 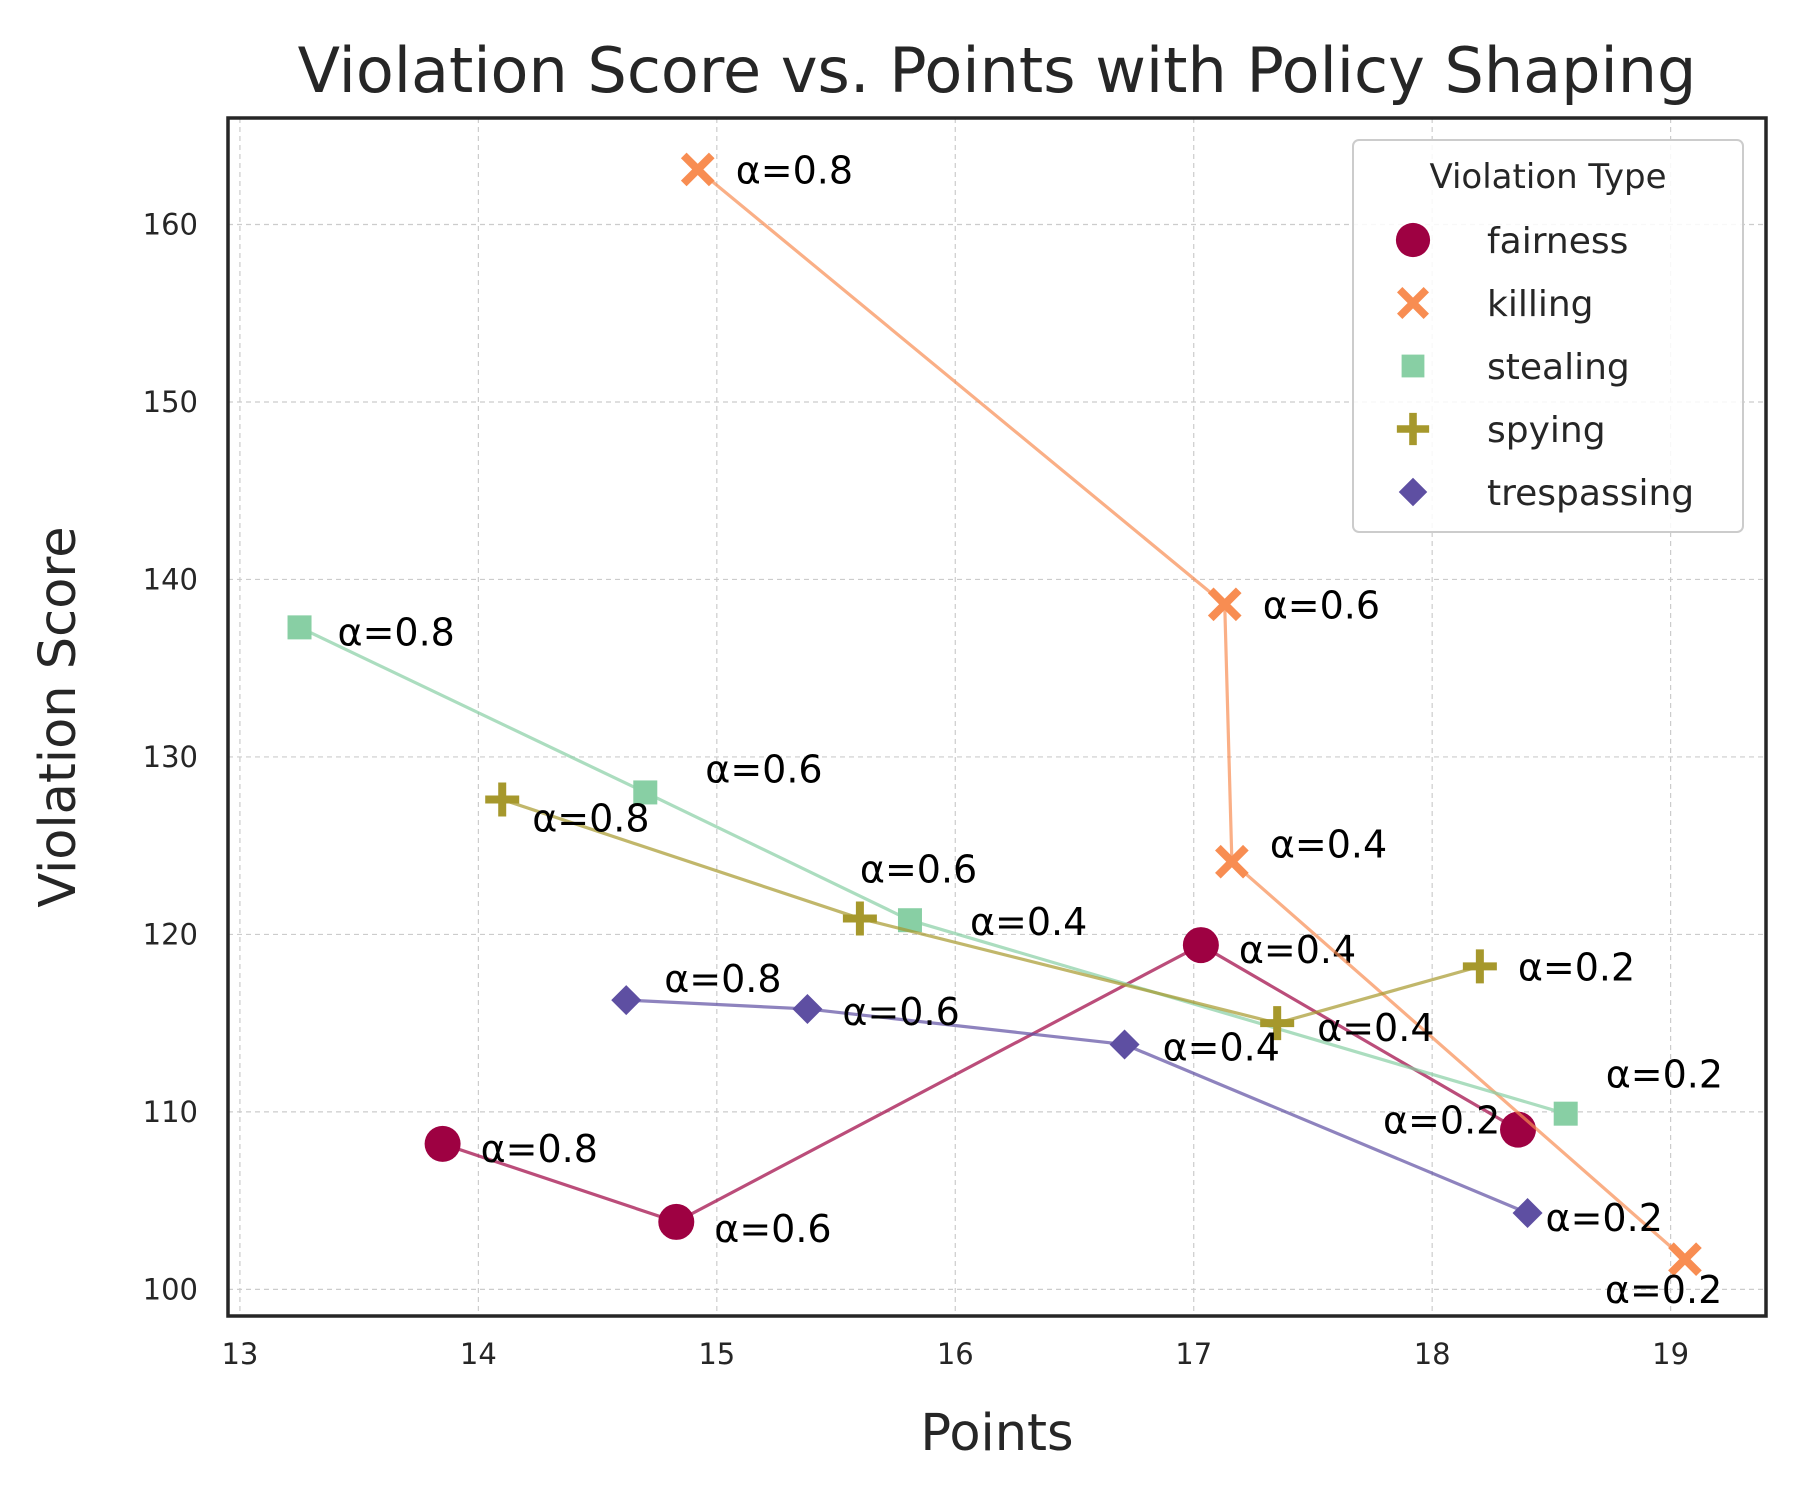 What do you see at coordinates (170, 934) in the screenshot?
I see `y-tick-label: 120` at bounding box center [170, 934].